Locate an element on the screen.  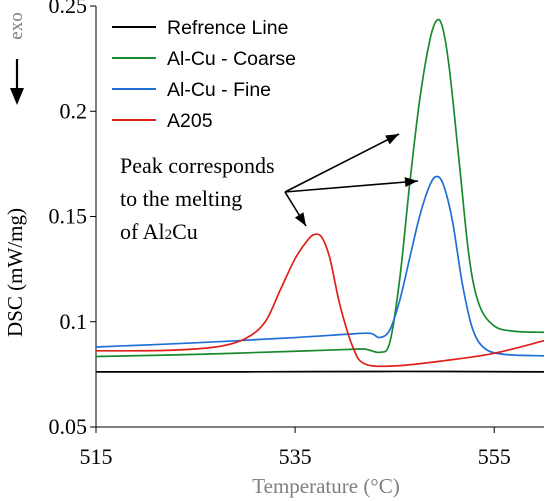
arrow-to-coarse-peak-head is located at coordinates (392, 139).